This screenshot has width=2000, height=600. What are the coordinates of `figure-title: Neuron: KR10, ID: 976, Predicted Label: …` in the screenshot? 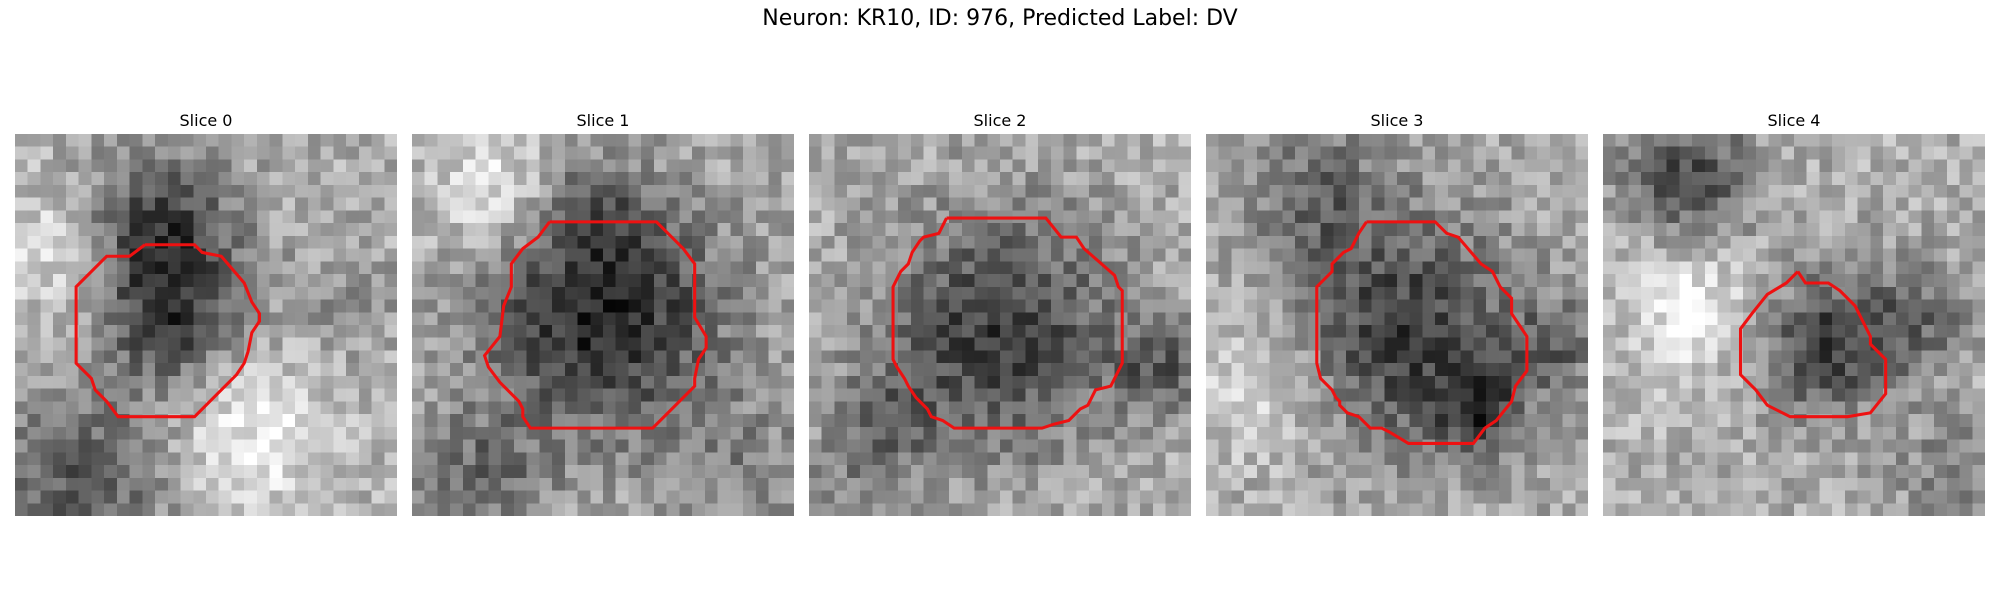 It's located at (1000, 18).